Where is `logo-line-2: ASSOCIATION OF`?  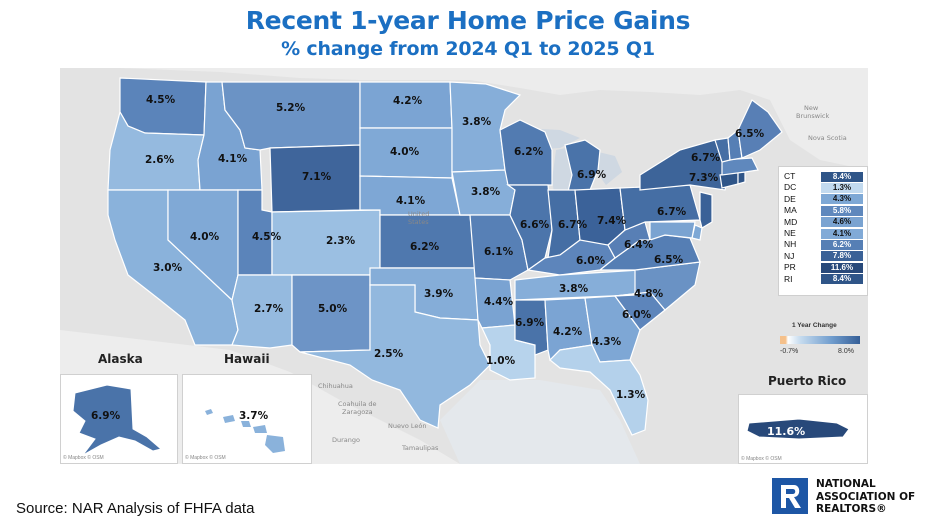
logo-line-2: ASSOCIATION OF is located at coordinates (866, 496).